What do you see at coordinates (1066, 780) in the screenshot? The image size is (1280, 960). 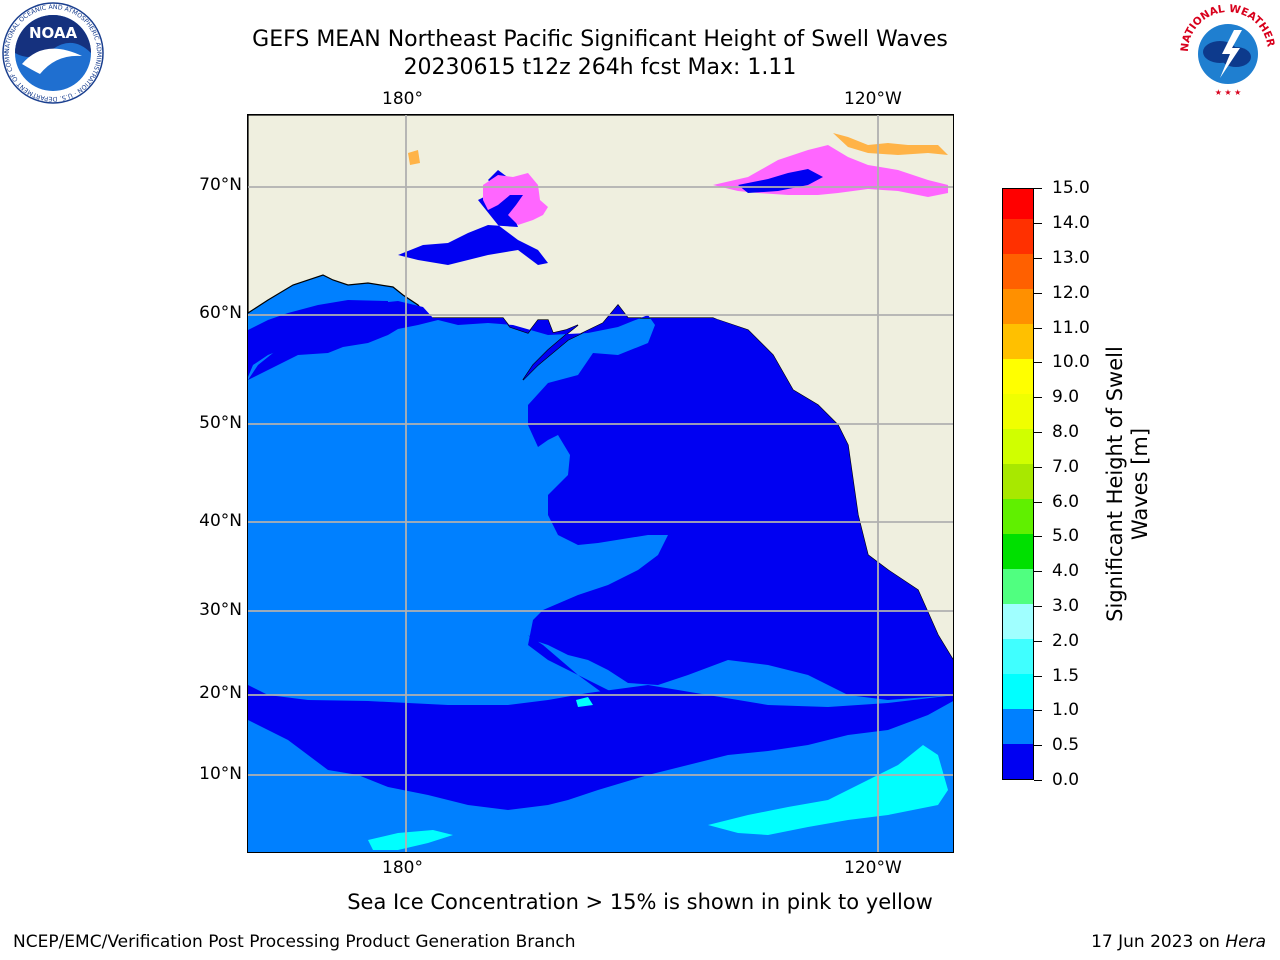 I see `colorbar-label: 0.0` at bounding box center [1066, 780].